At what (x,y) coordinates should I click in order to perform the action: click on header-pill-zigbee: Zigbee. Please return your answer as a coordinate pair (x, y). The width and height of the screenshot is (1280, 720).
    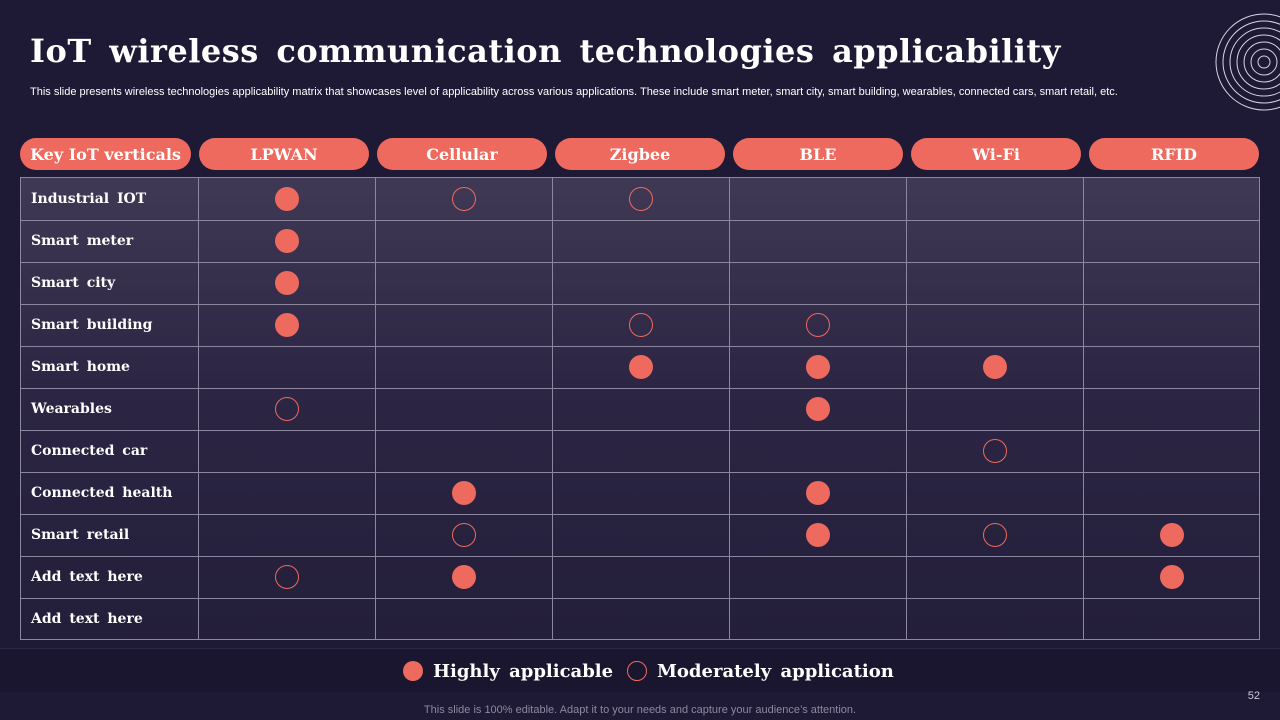
    Looking at the image, I should click on (640, 154).